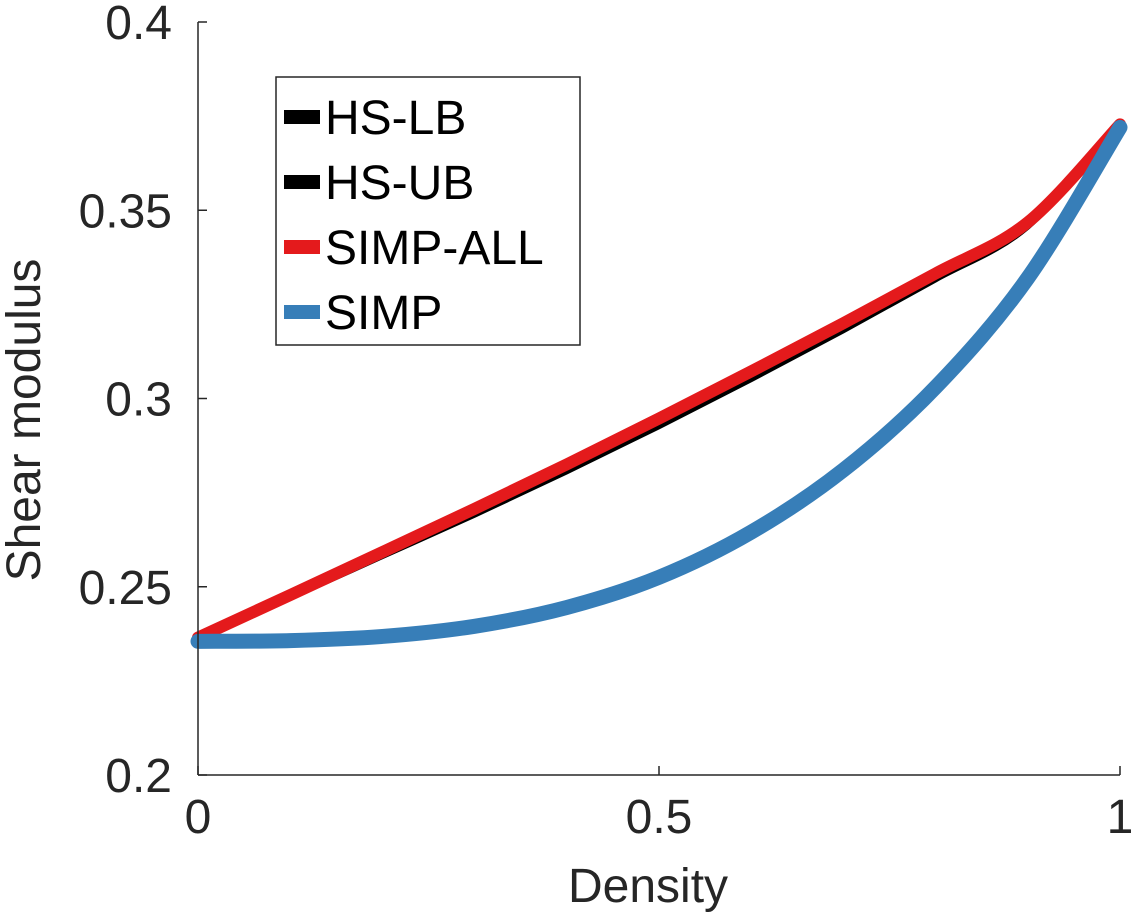  Describe the element at coordinates (25, 420) in the screenshot. I see `y-axis-label: Shear modulus` at that location.